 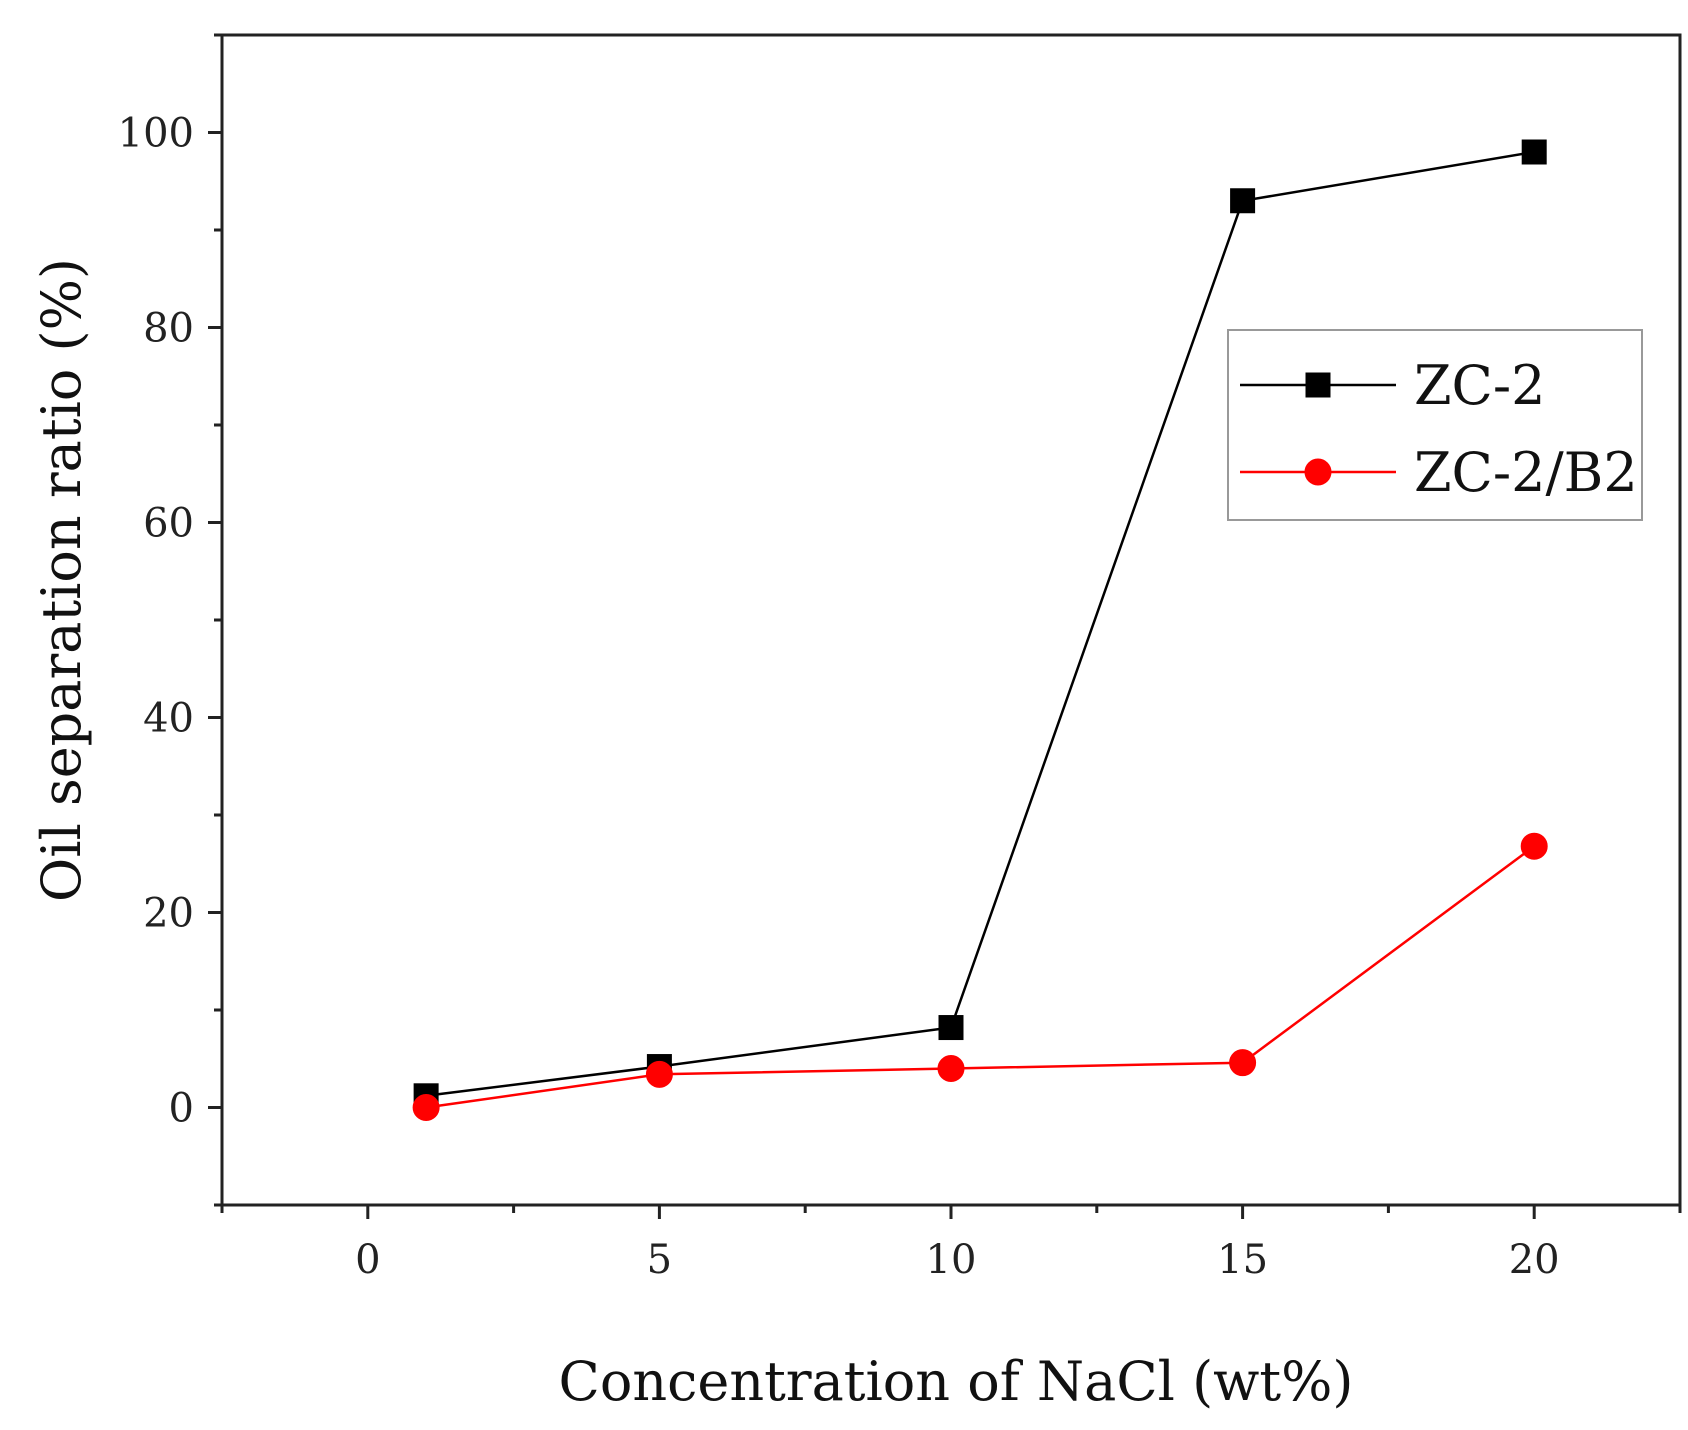 I want to click on series-line, so click(x=980, y=977).